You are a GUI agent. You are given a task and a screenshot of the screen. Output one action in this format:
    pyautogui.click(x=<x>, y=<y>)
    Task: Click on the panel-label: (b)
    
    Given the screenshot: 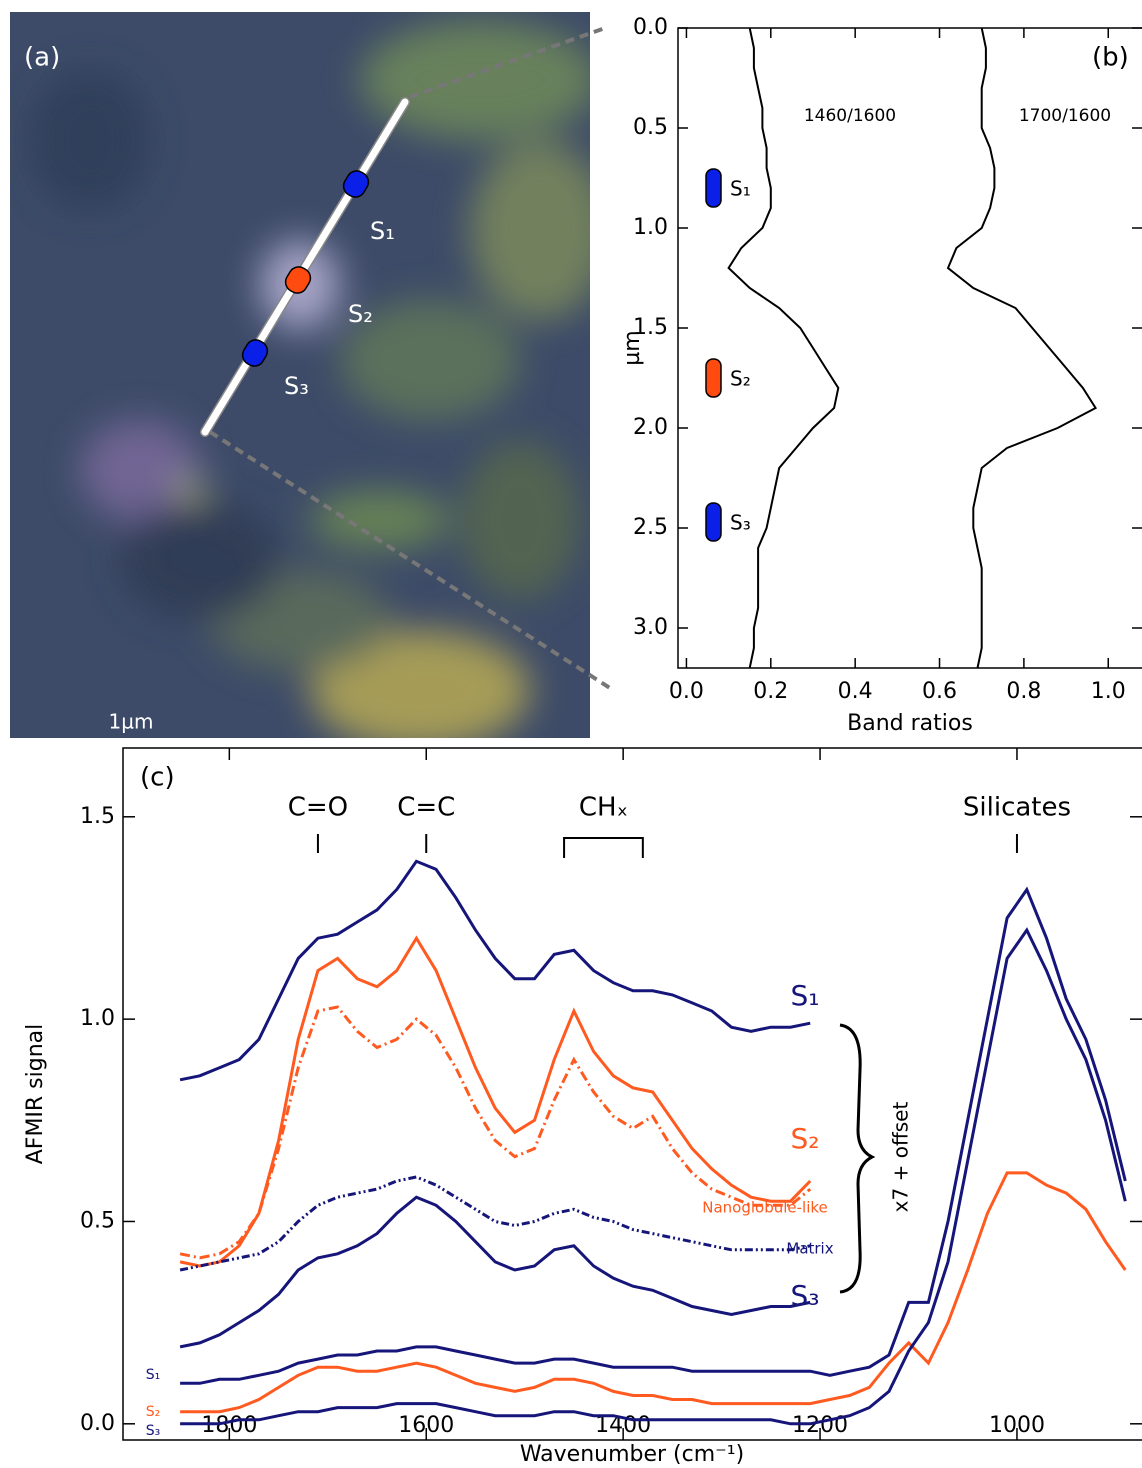 What is the action you would take?
    pyautogui.click(x=1110, y=58)
    